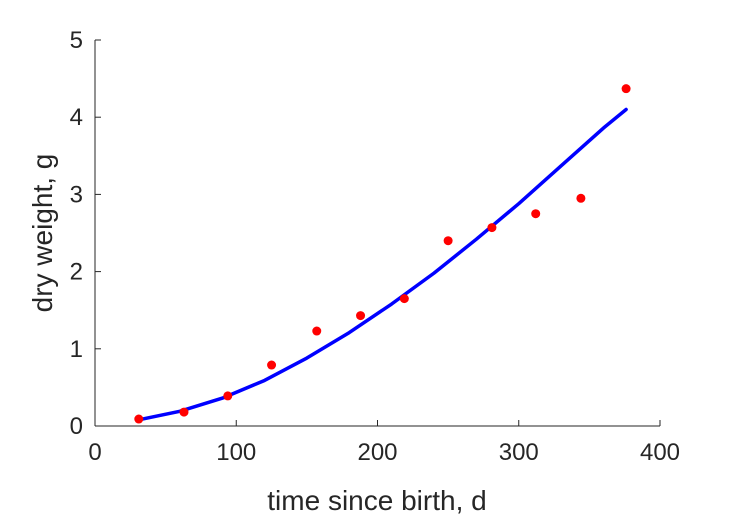  I want to click on y-ticks: 0 1 2 3 4 5, so click(85, 233).